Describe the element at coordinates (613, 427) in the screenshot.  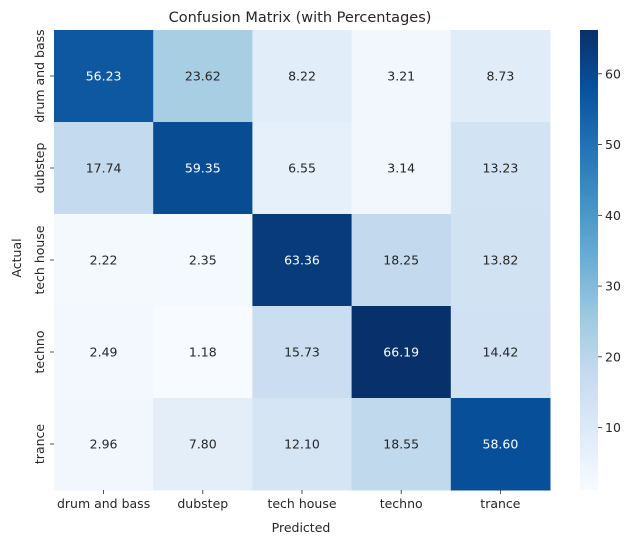
I see `colorbar-tick-label: 10` at that location.